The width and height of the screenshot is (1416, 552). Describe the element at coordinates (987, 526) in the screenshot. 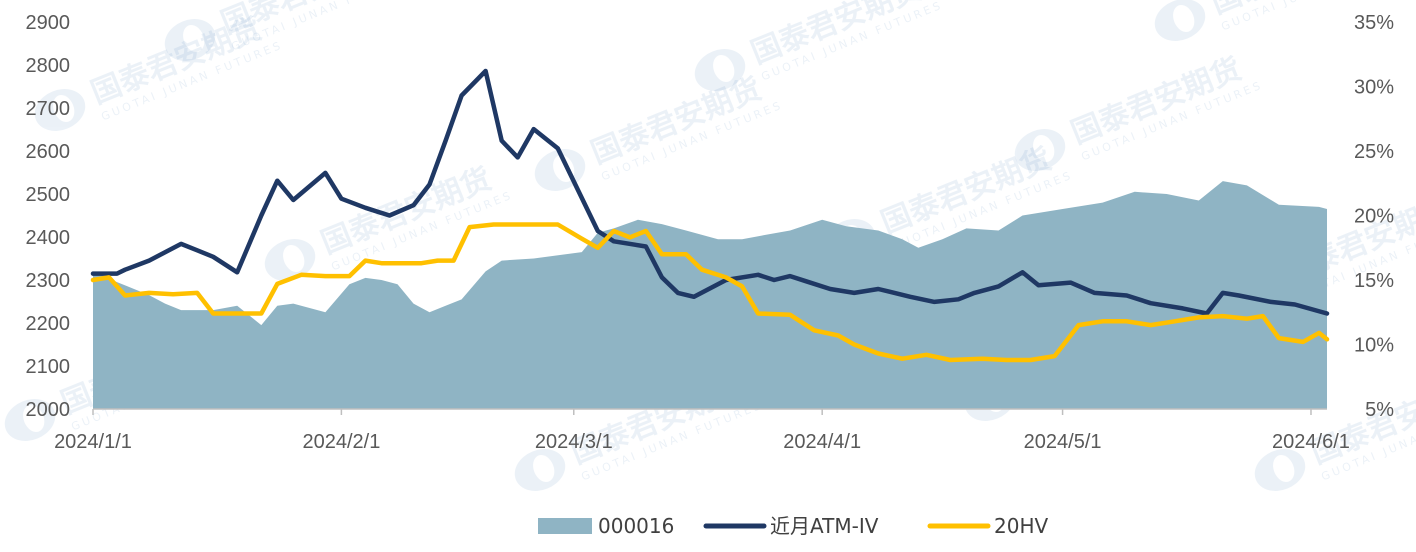

I see `legend-item: 20HV` at that location.